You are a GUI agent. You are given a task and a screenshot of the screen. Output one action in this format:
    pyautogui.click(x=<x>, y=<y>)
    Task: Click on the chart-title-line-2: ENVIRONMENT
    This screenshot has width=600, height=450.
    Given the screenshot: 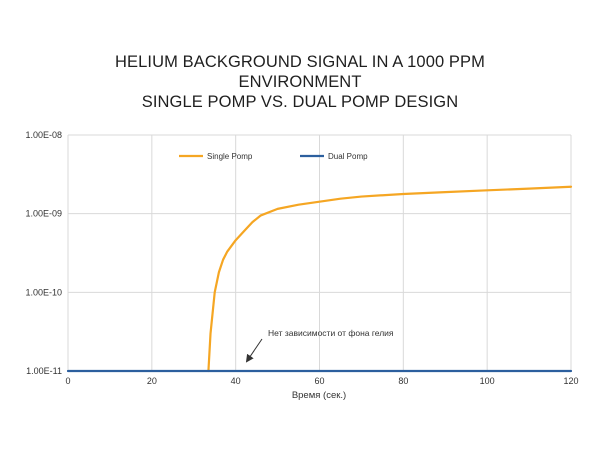 What is the action you would take?
    pyautogui.click(x=300, y=82)
    